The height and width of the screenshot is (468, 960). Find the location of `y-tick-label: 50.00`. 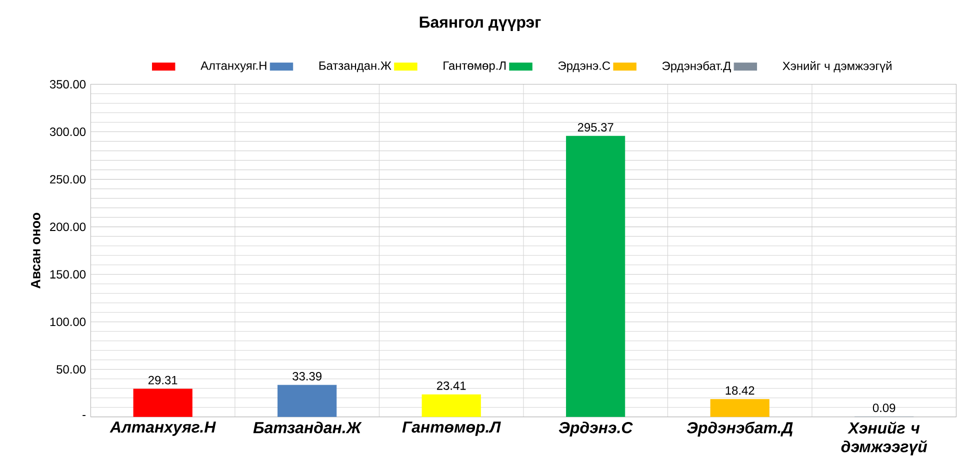

y-tick-label: 50.00 is located at coordinates (71, 369).